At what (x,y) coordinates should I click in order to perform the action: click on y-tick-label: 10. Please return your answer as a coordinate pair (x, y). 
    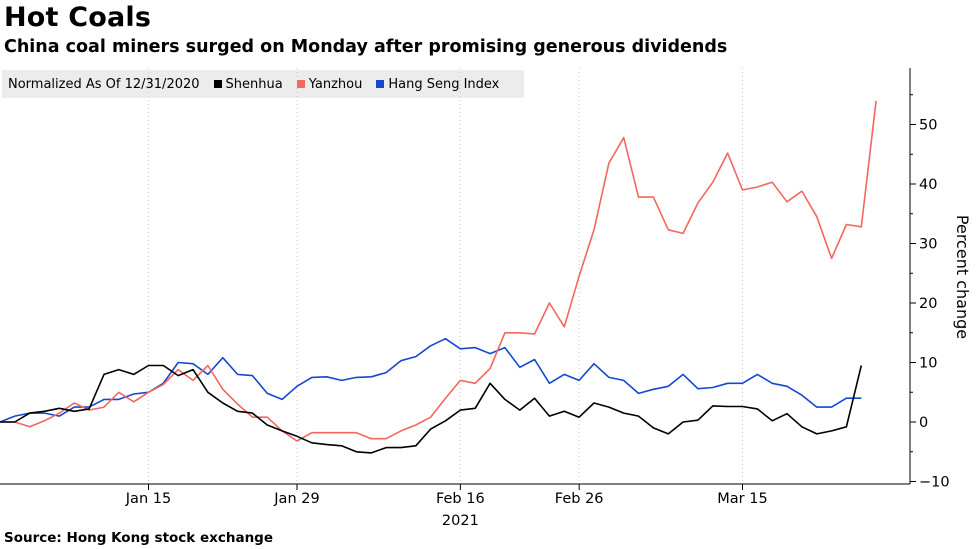
    Looking at the image, I should click on (928, 364).